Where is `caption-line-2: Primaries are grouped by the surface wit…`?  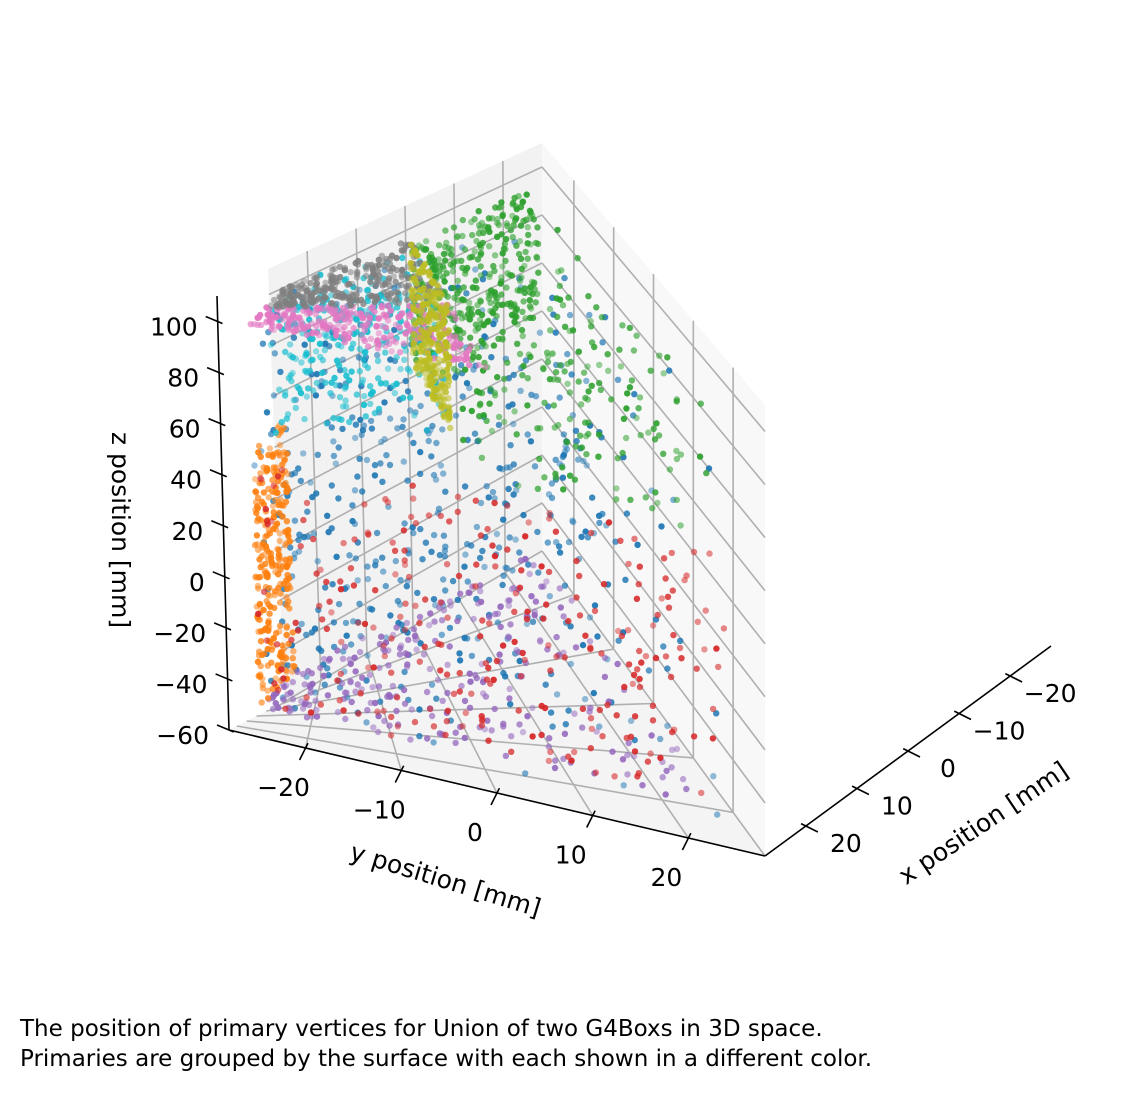 caption-line-2: Primaries are grouped by the surface wit… is located at coordinates (446, 1059).